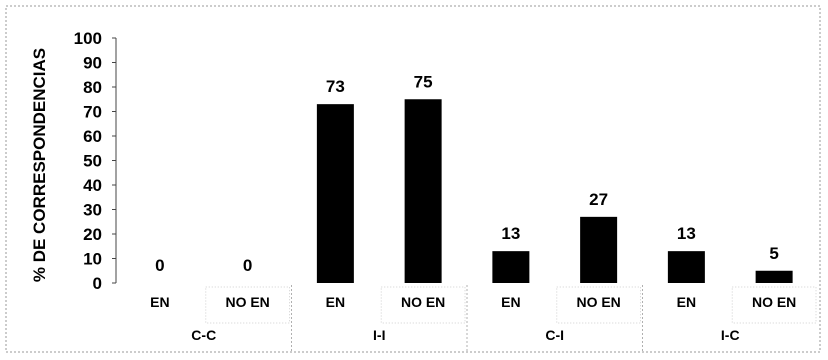  Describe the element at coordinates (598, 199) in the screenshot. I see `data-label: 27` at that location.